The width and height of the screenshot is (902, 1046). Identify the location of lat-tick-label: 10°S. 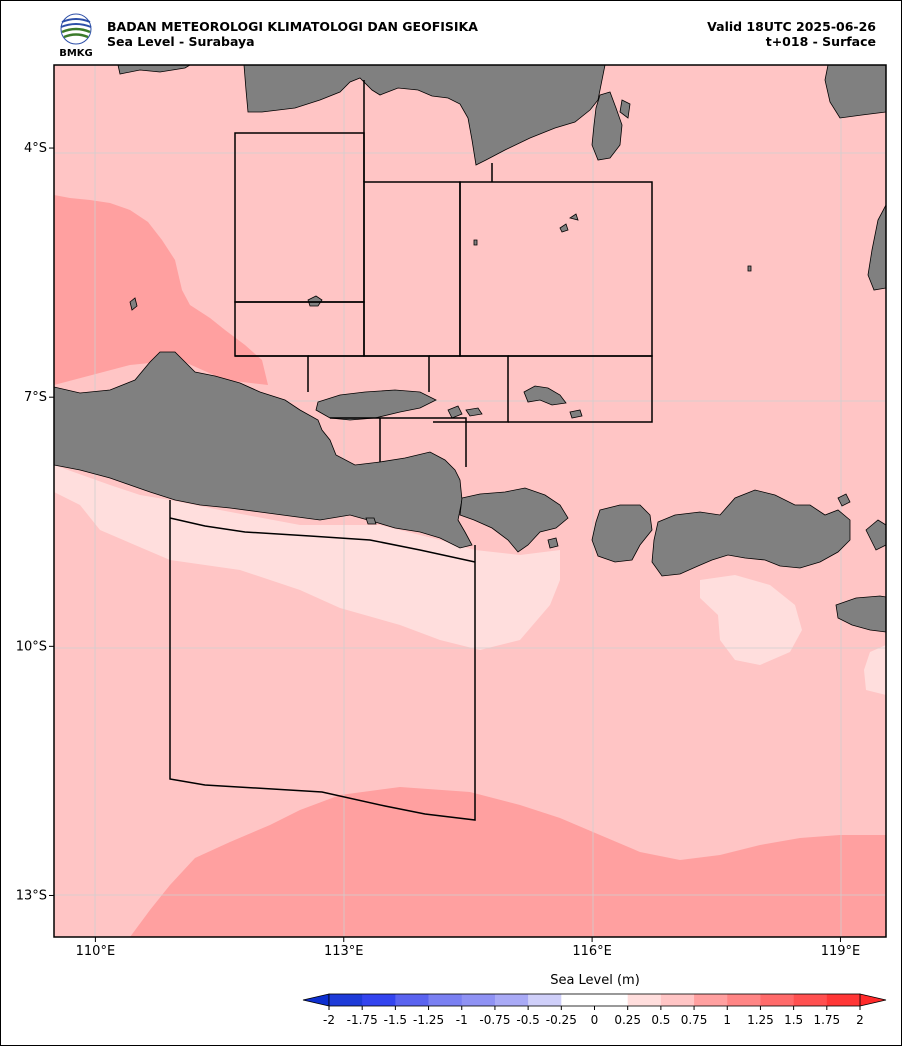
(31, 646).